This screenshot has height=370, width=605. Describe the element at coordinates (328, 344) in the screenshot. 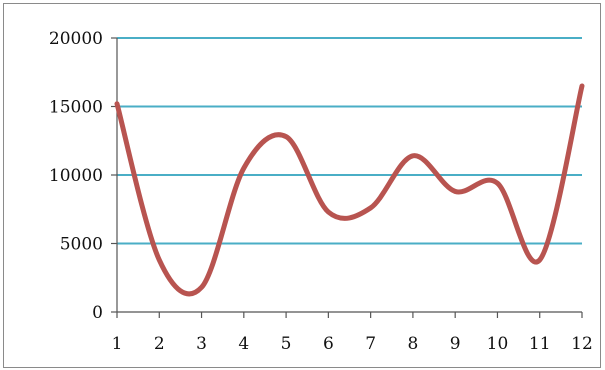

I see `x-tick-label: 6` at that location.